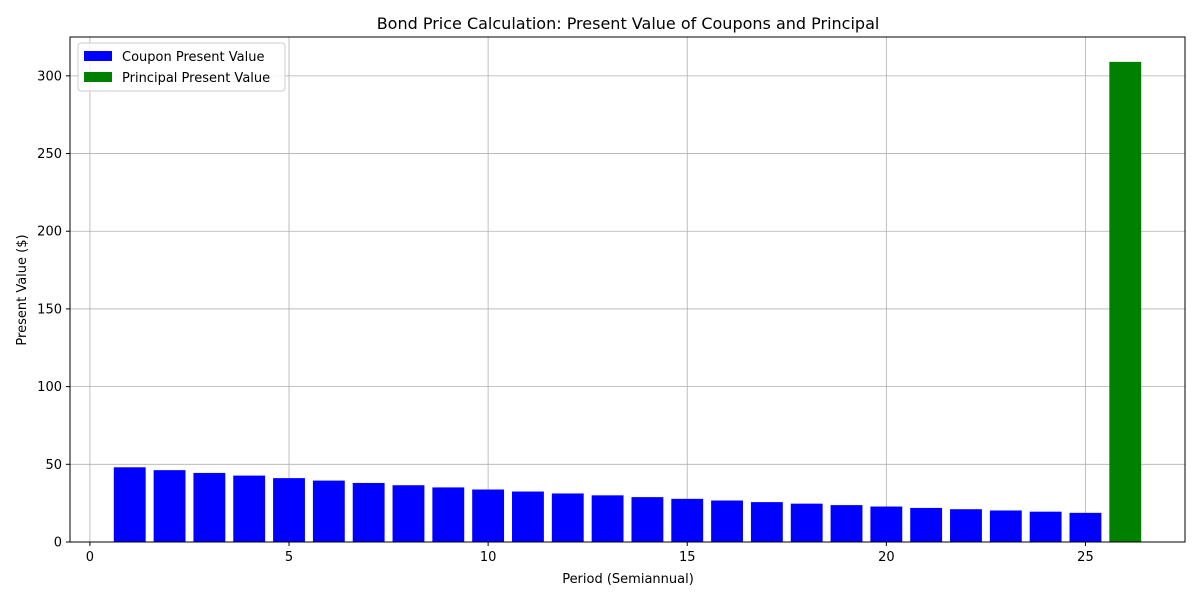 This screenshot has width=1200, height=600. What do you see at coordinates (22, 289) in the screenshot?
I see `y-axis-label: Present Value ($)` at bounding box center [22, 289].